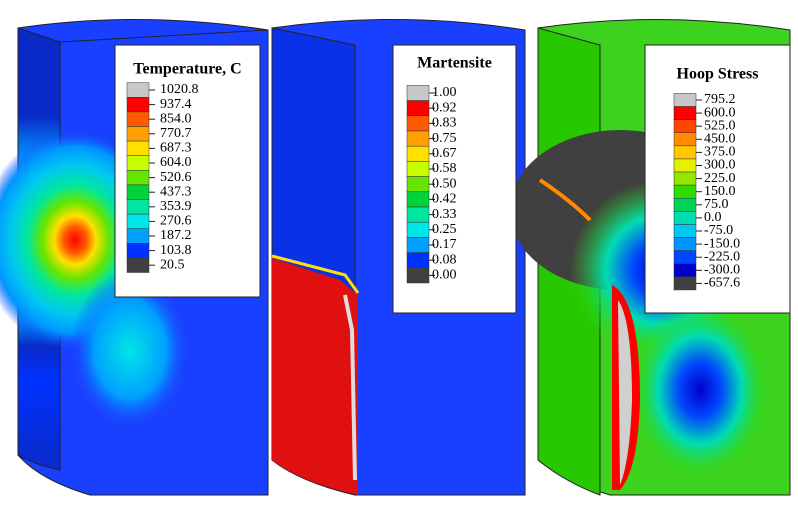  What do you see at coordinates (444, 275) in the screenshot?
I see `legend-label: 0.00` at bounding box center [444, 275].